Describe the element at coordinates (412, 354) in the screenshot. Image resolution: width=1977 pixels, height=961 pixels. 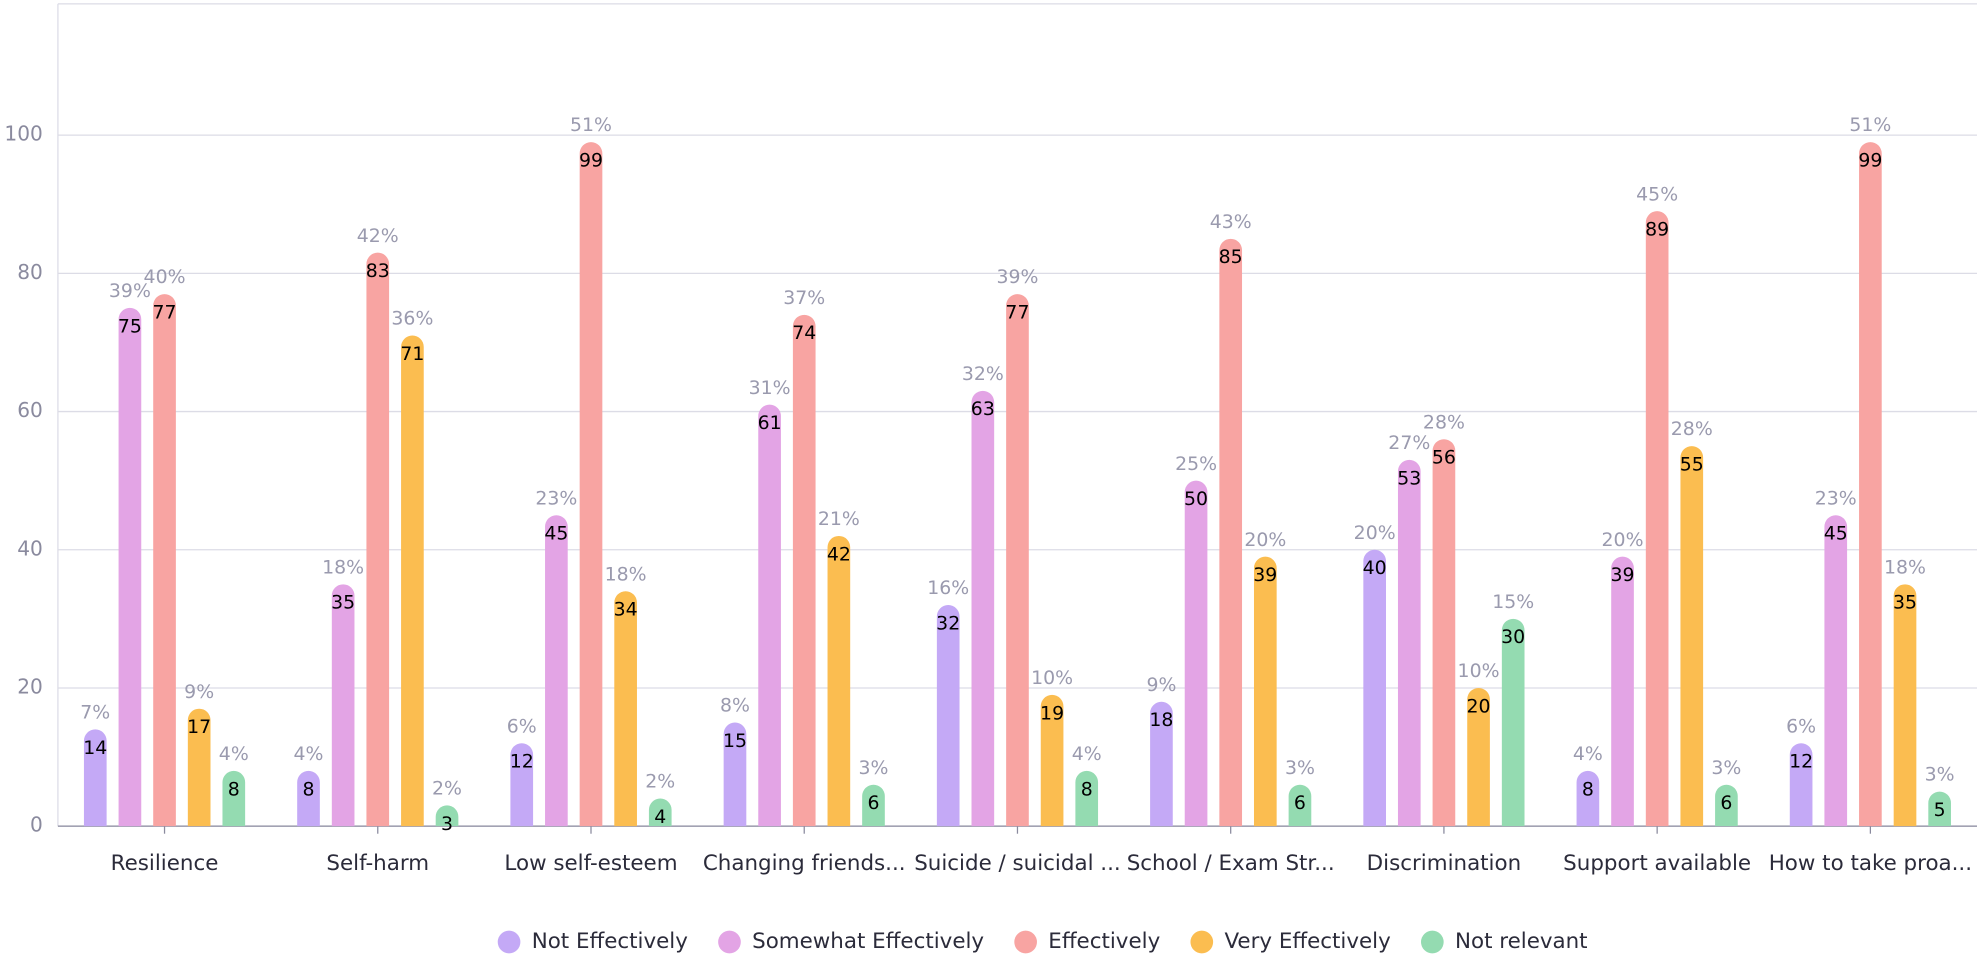
I see `value-label: 71` at that location.